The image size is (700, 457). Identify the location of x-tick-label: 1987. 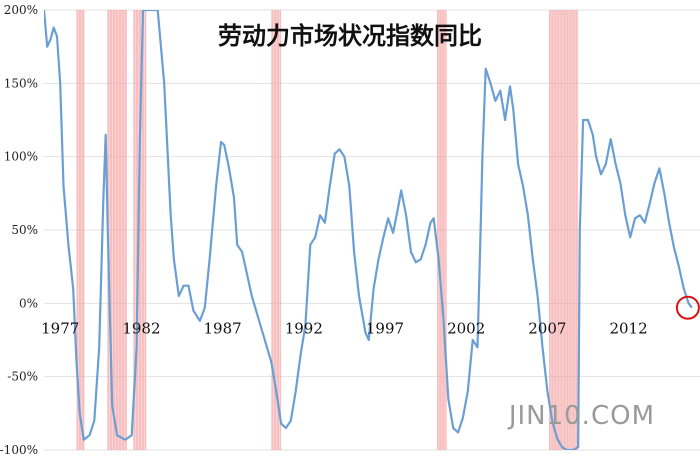
(223, 328).